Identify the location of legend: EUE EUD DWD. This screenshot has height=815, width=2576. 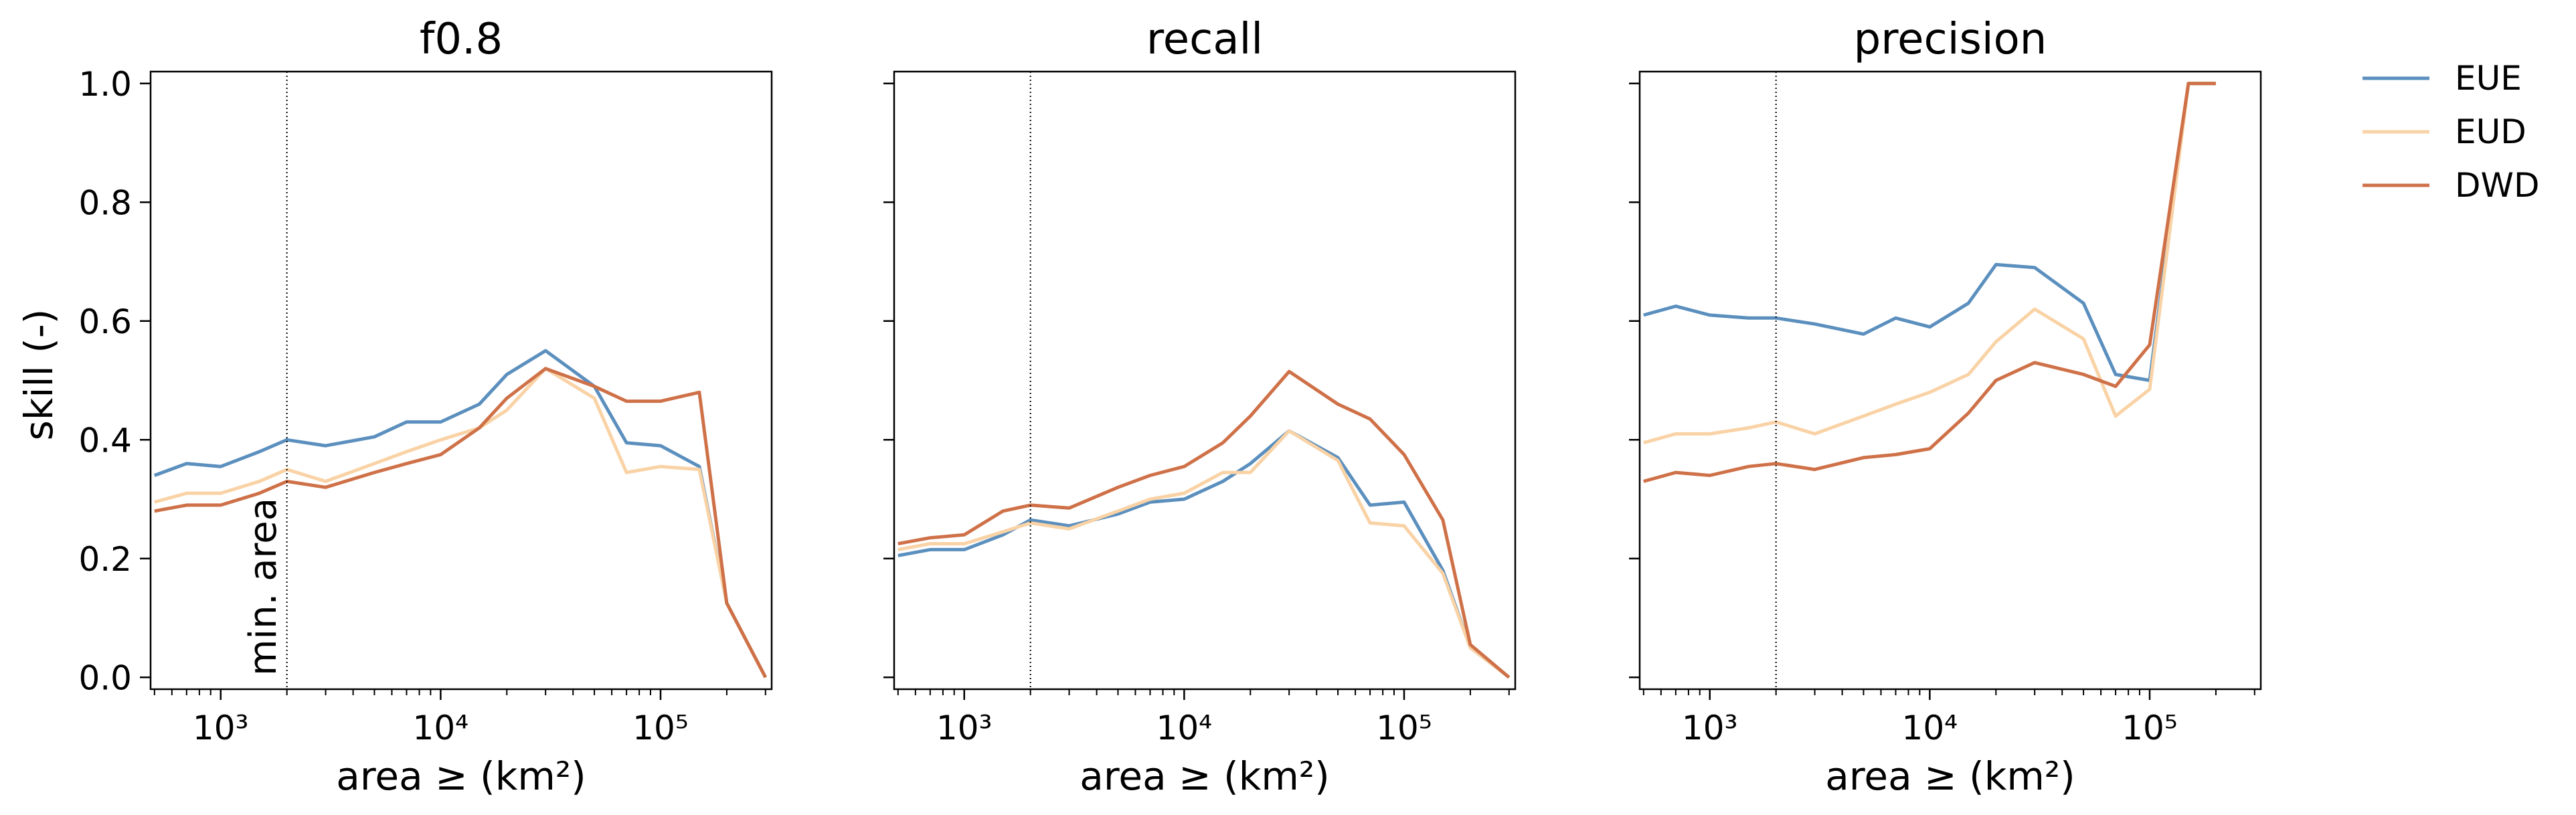
(2451, 132).